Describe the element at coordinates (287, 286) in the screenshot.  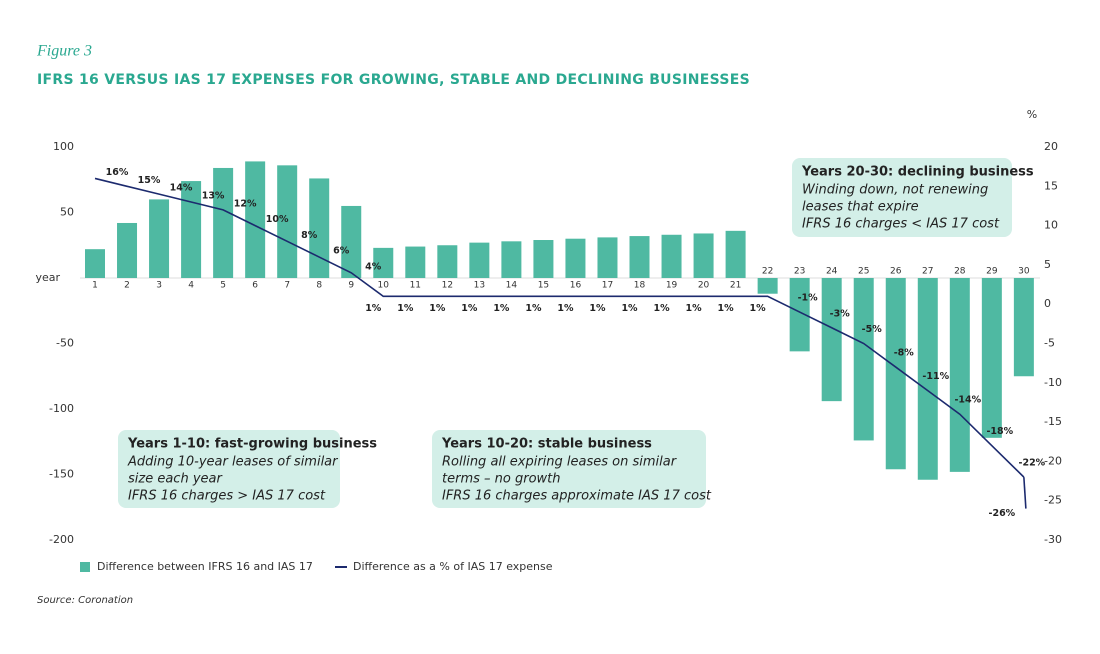
I see `x-tick-label: 7` at that location.